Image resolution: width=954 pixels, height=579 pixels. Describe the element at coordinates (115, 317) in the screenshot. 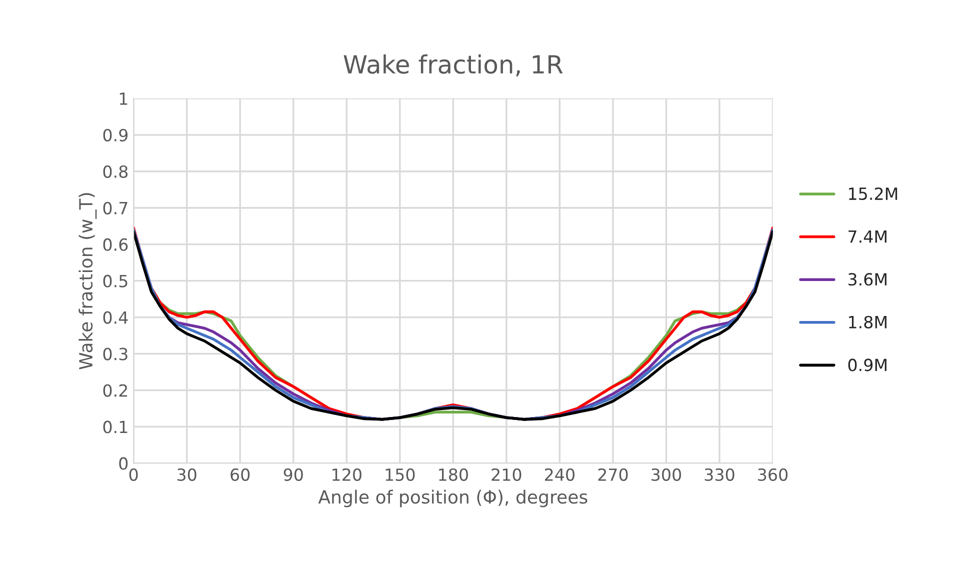

I see `y-tick-label: 0.4` at that location.